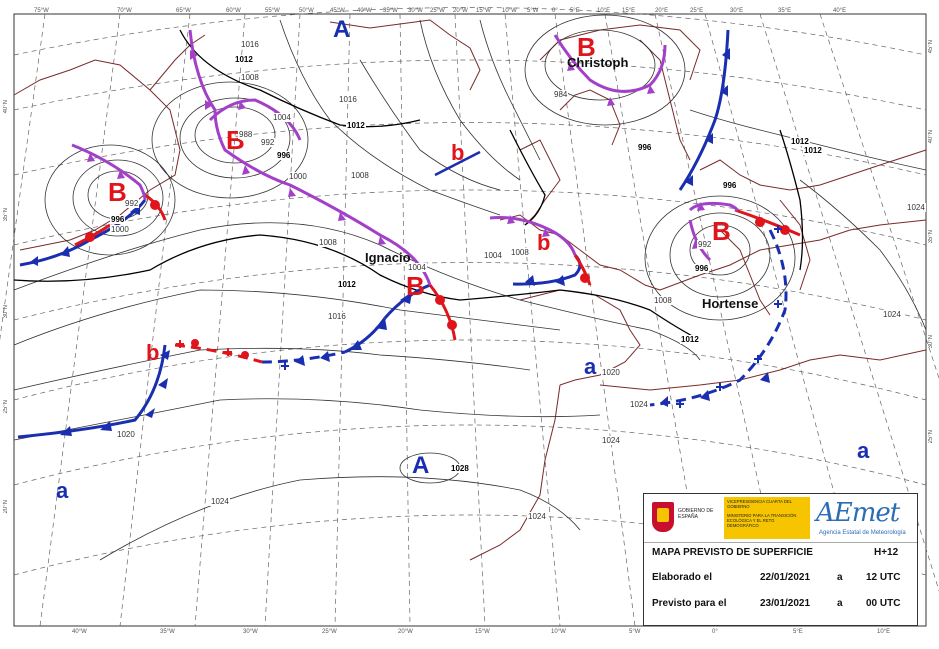 The image size is (939, 649). What do you see at coordinates (785, 11) in the screenshot?
I see `lon-label: 35°E` at bounding box center [785, 11].